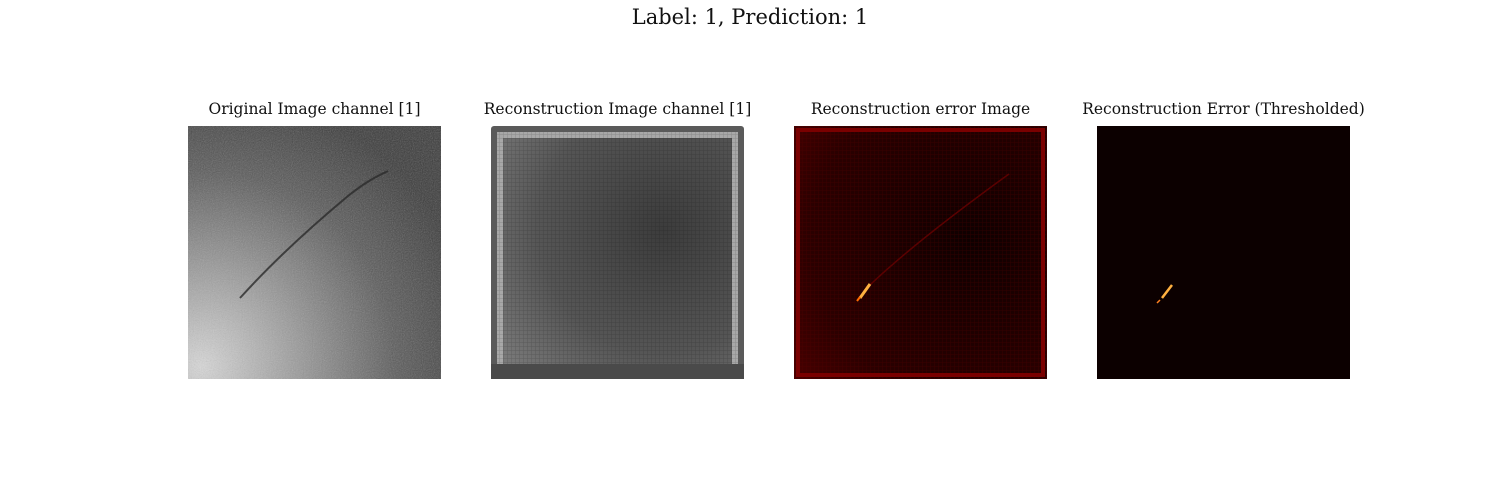  What do you see at coordinates (617, 109) in the screenshot?
I see `panel-title-reconstruction: Reconstruction Image channel [1]` at bounding box center [617, 109].